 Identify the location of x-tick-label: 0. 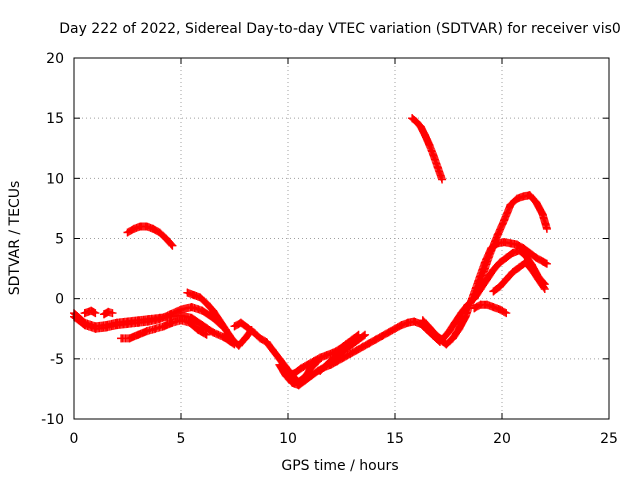
(74, 439).